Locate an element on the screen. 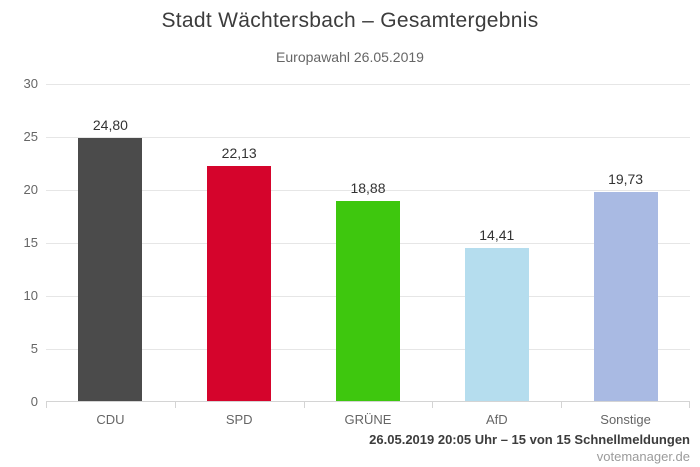 This screenshot has width=700, height=467. y-axis-tick-label: 5 is located at coordinates (34, 348).